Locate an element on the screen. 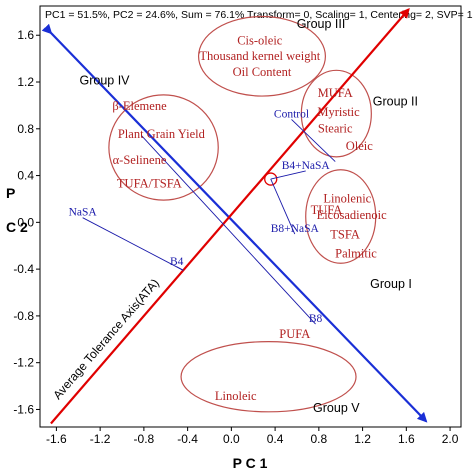 The height and width of the screenshot is (476, 474). variable-label: TUFA/TSFA is located at coordinates (149, 183).